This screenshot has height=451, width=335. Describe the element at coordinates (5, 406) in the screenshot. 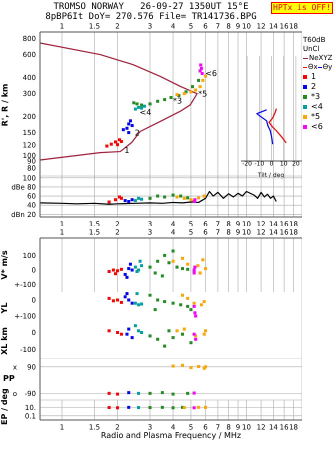

I see `y-axis-title: EP / deg` at that location.